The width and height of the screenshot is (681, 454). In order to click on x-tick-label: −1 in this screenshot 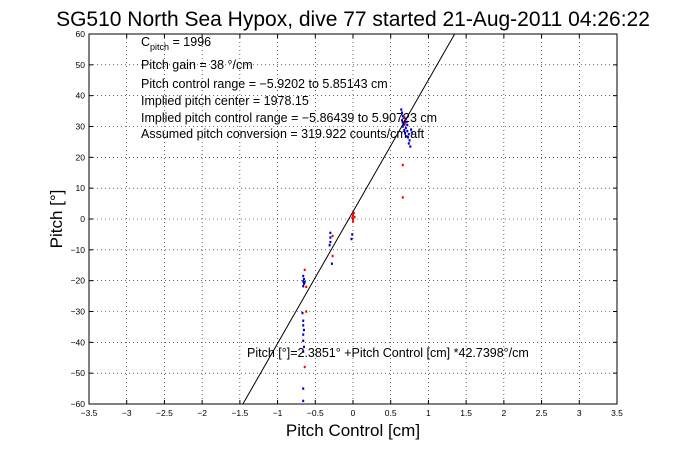, I will do `click(278, 413)`.